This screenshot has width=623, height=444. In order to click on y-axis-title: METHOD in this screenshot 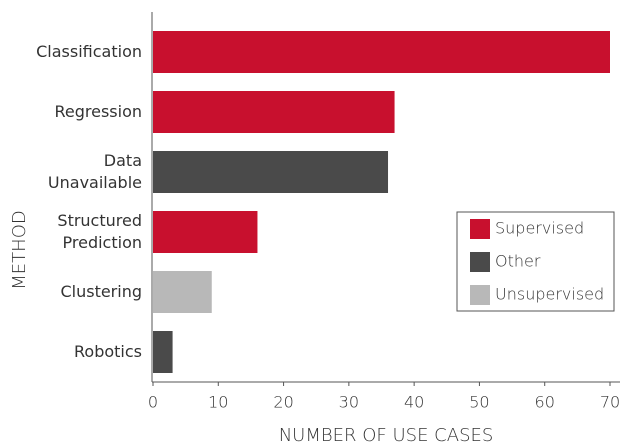, I will do `click(19, 249)`.